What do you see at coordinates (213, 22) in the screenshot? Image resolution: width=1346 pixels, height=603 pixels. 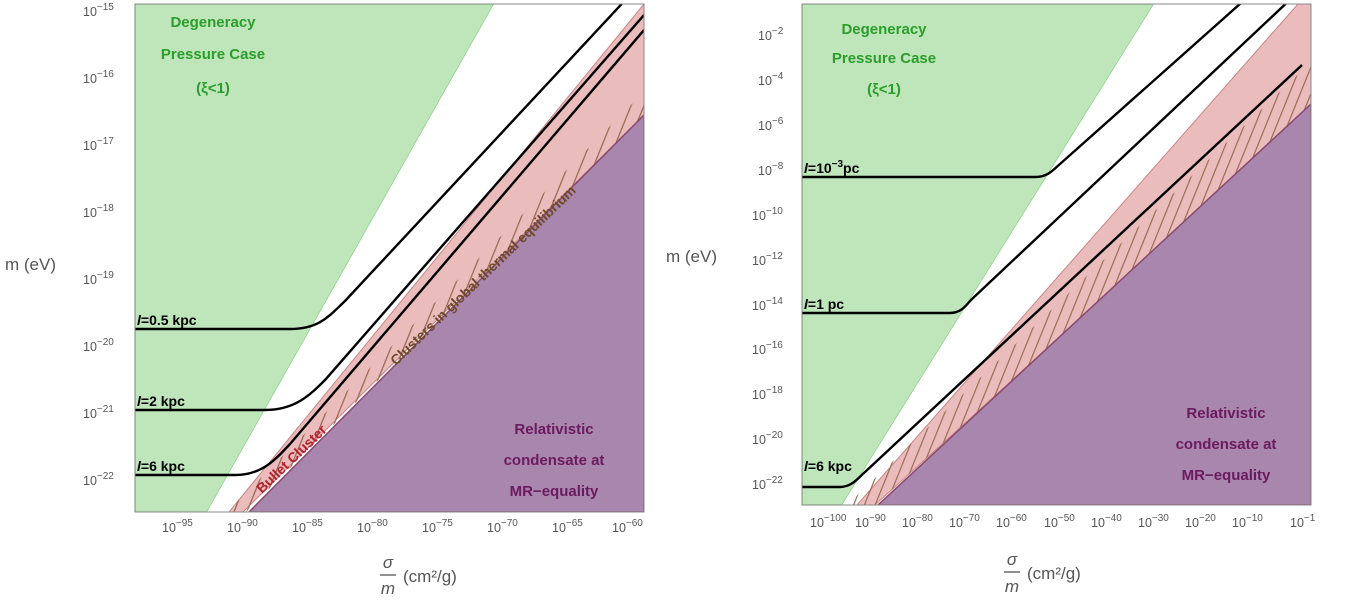 I see `svg-text: Degeneracy` at bounding box center [213, 22].